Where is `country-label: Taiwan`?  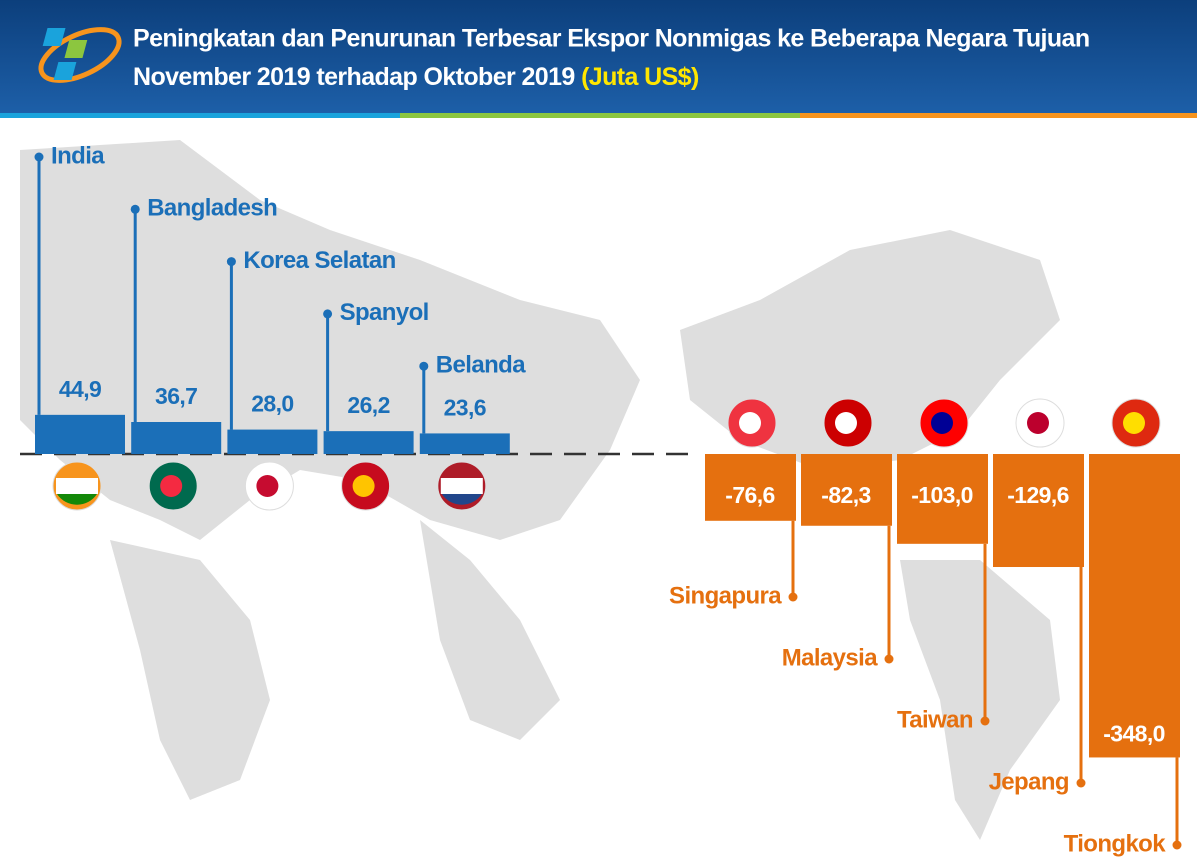
country-label: Taiwan is located at coordinates (935, 719).